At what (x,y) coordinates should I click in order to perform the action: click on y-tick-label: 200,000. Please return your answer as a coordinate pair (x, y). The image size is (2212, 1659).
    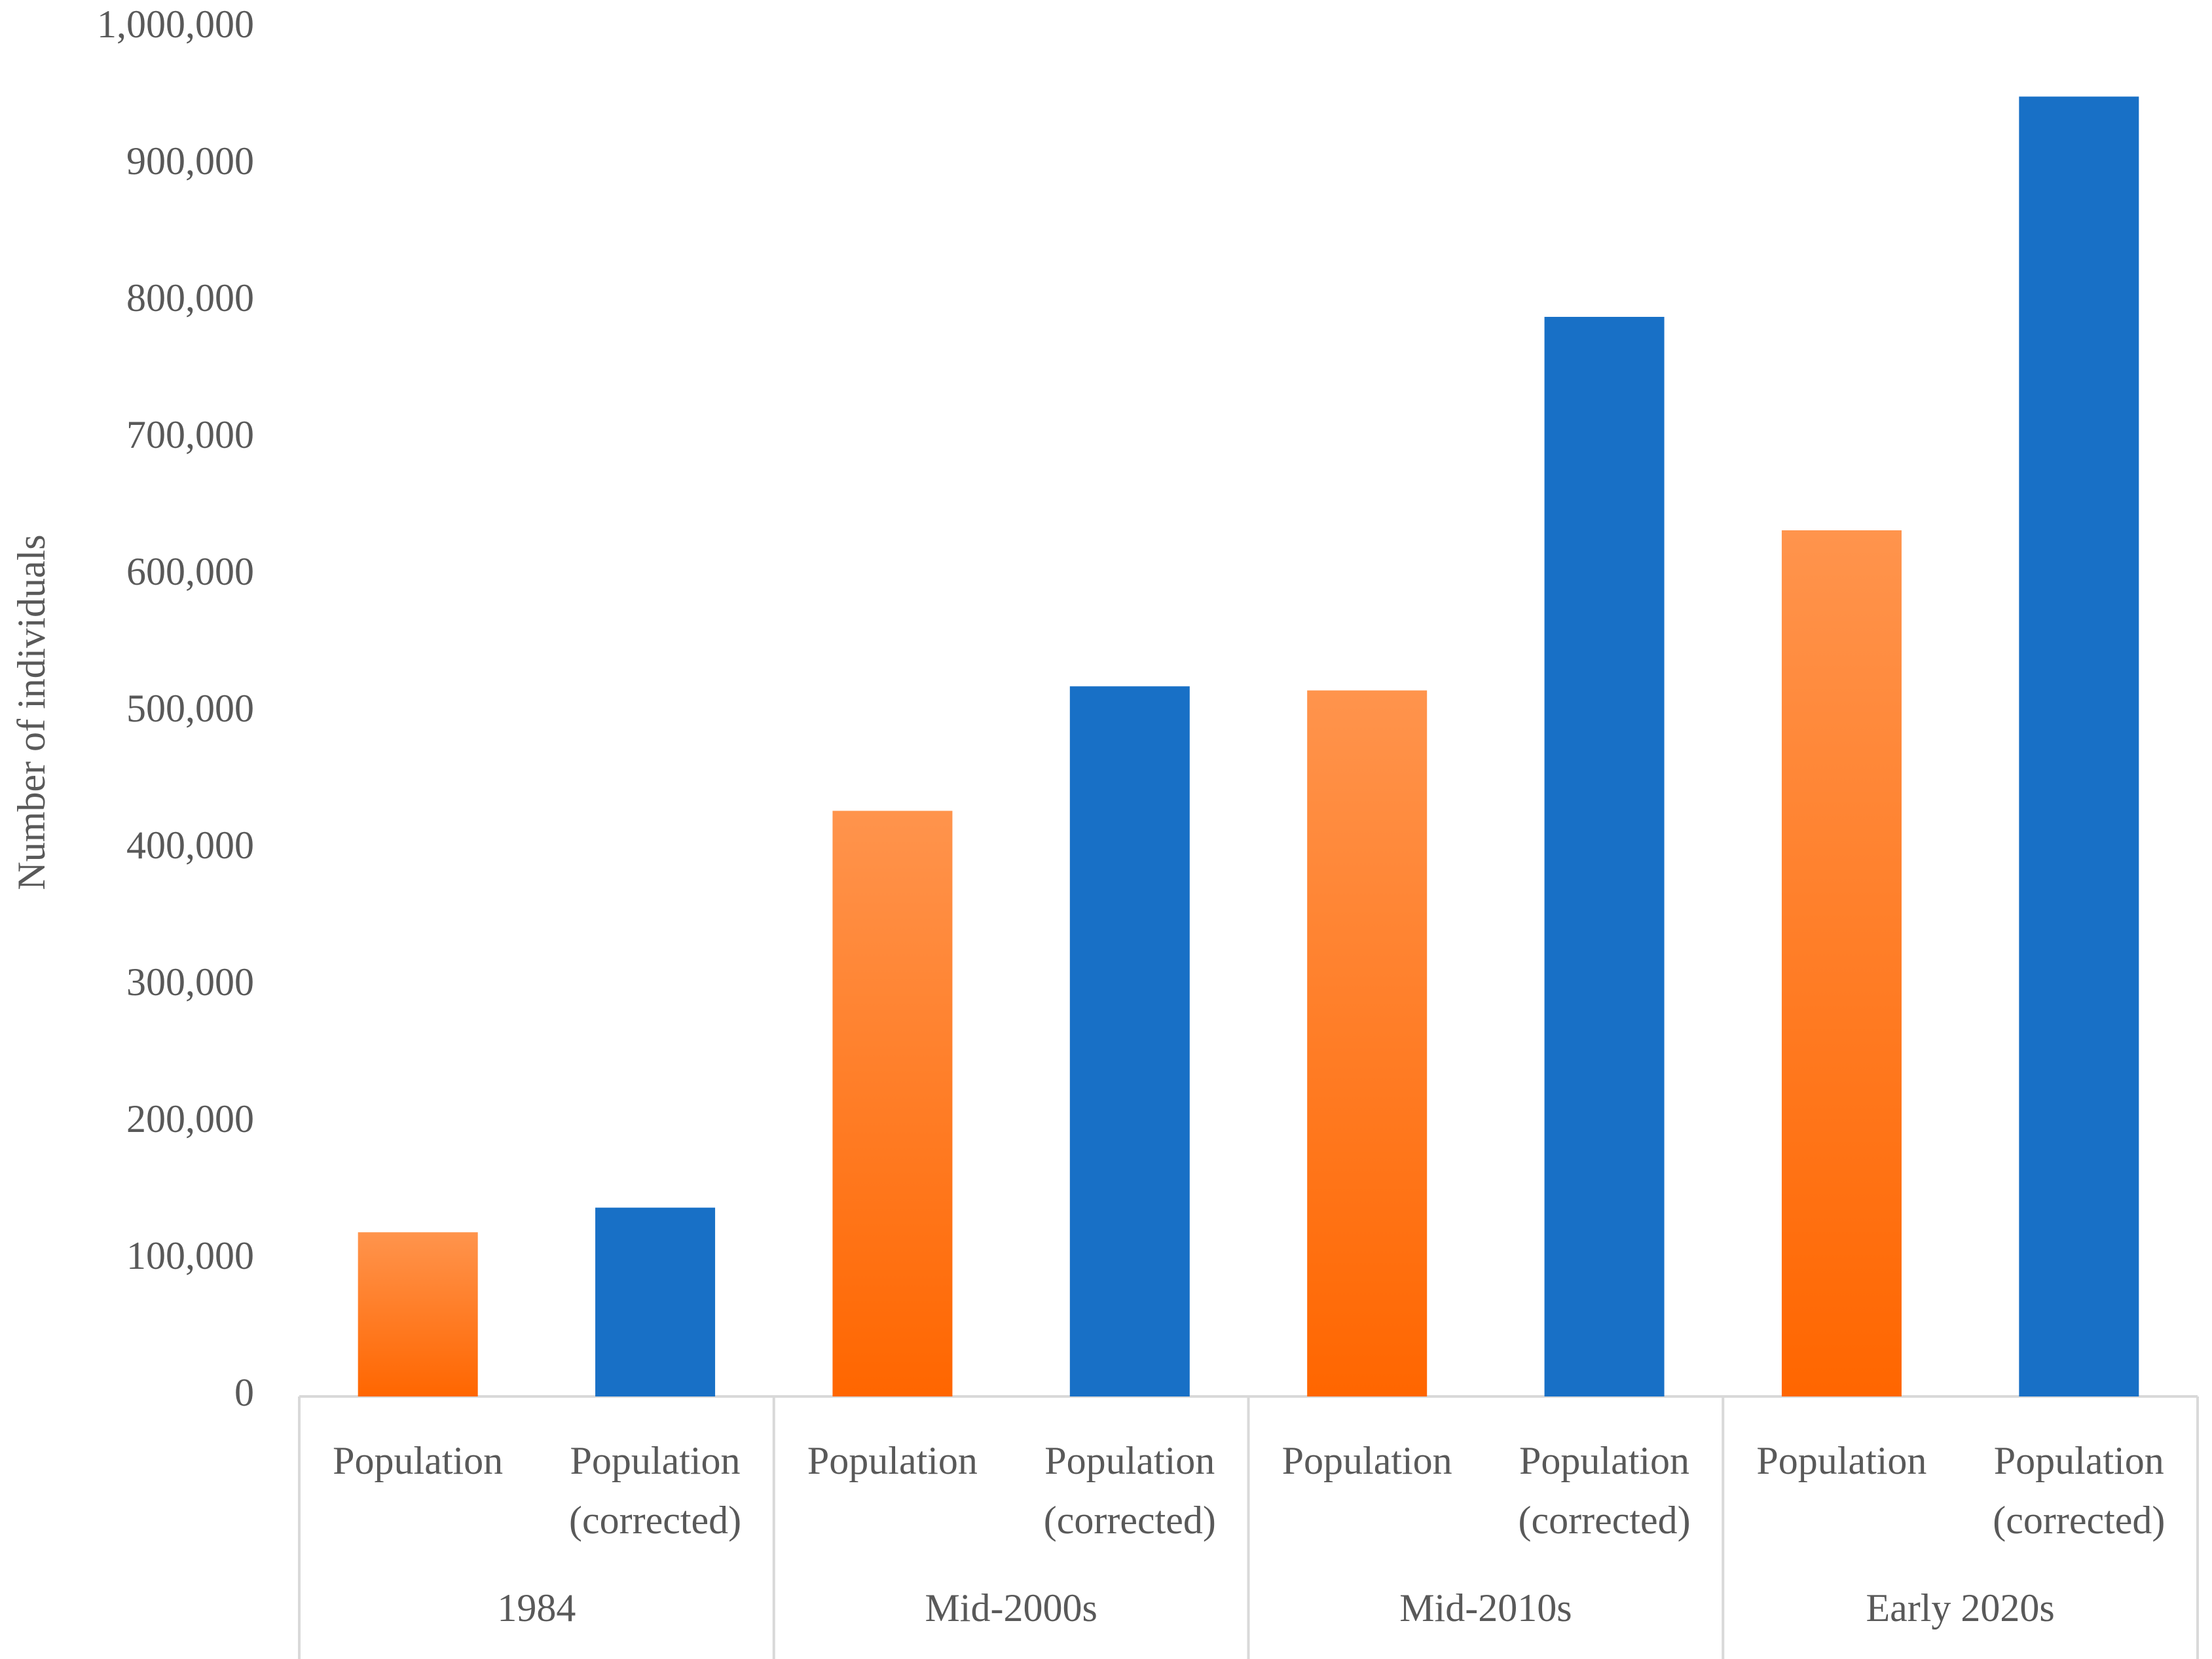
    Looking at the image, I should click on (190, 1119).